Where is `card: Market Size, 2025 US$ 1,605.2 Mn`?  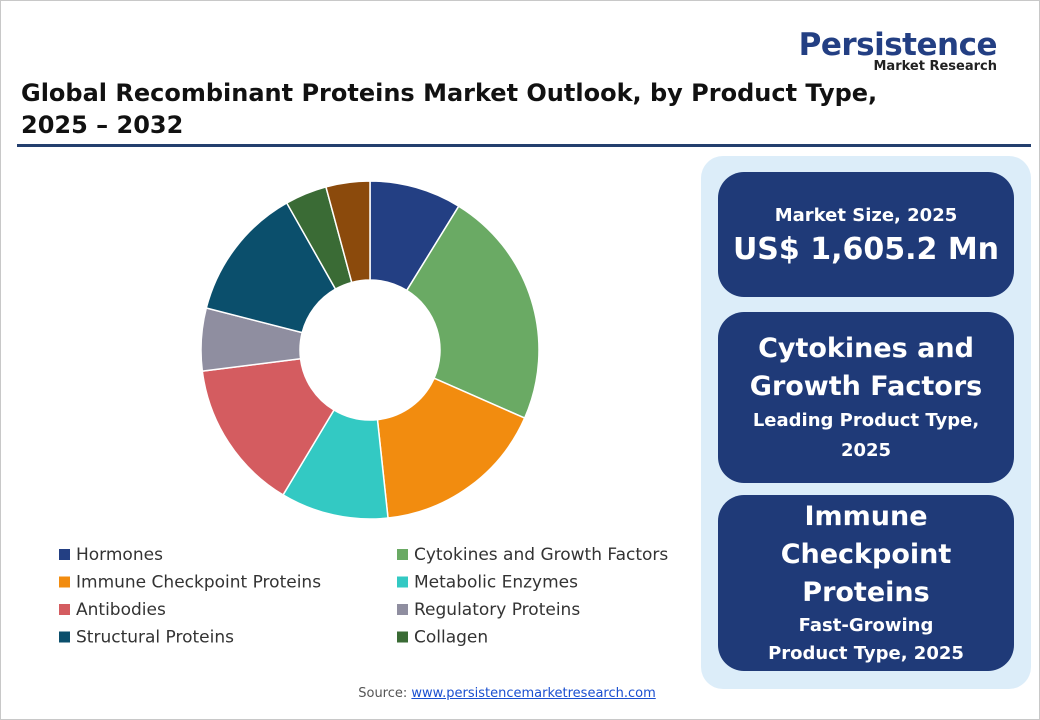 card: Market Size, 2025 US$ 1,605.2 Mn is located at coordinates (866, 234).